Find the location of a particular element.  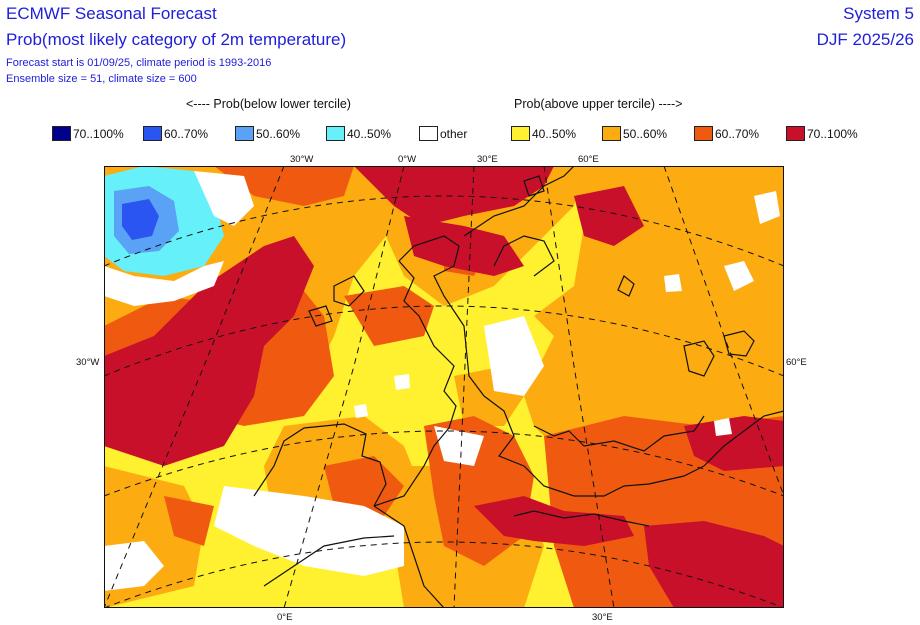

season-label: DJF 2025/26 is located at coordinates (865, 39).